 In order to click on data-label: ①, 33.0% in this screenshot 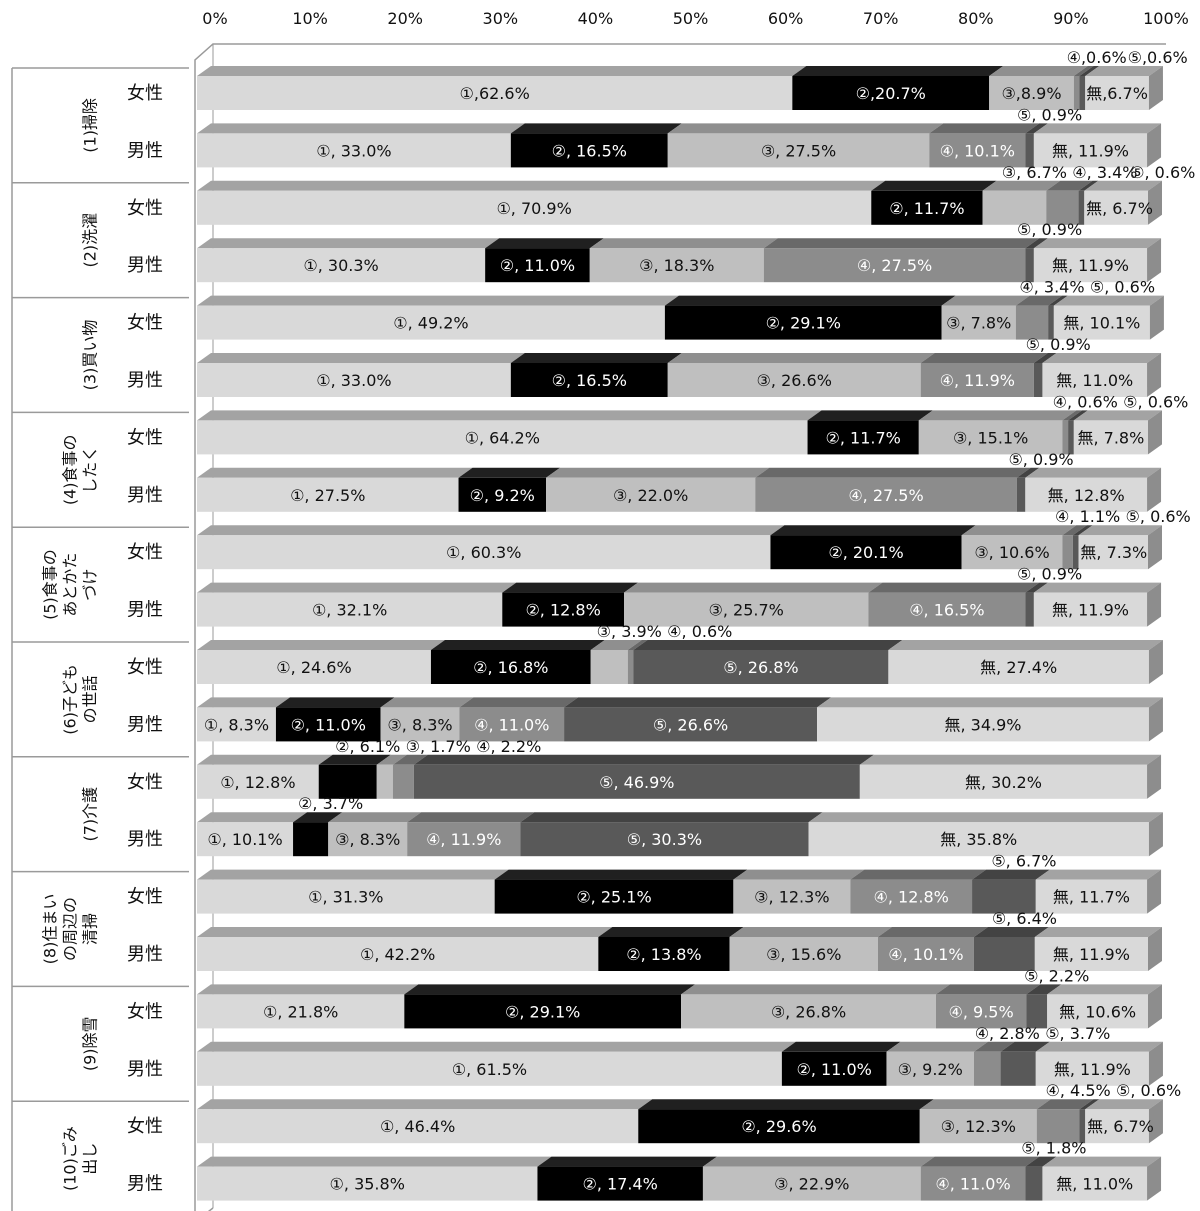, I will do `click(353, 150)`.